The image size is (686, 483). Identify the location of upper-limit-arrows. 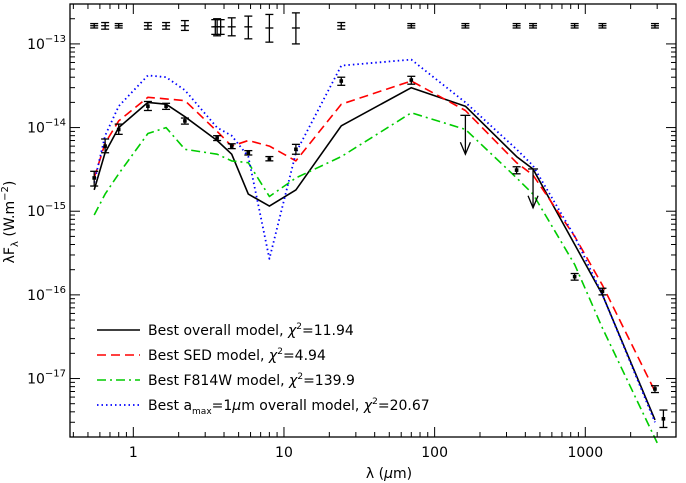
(499, 162).